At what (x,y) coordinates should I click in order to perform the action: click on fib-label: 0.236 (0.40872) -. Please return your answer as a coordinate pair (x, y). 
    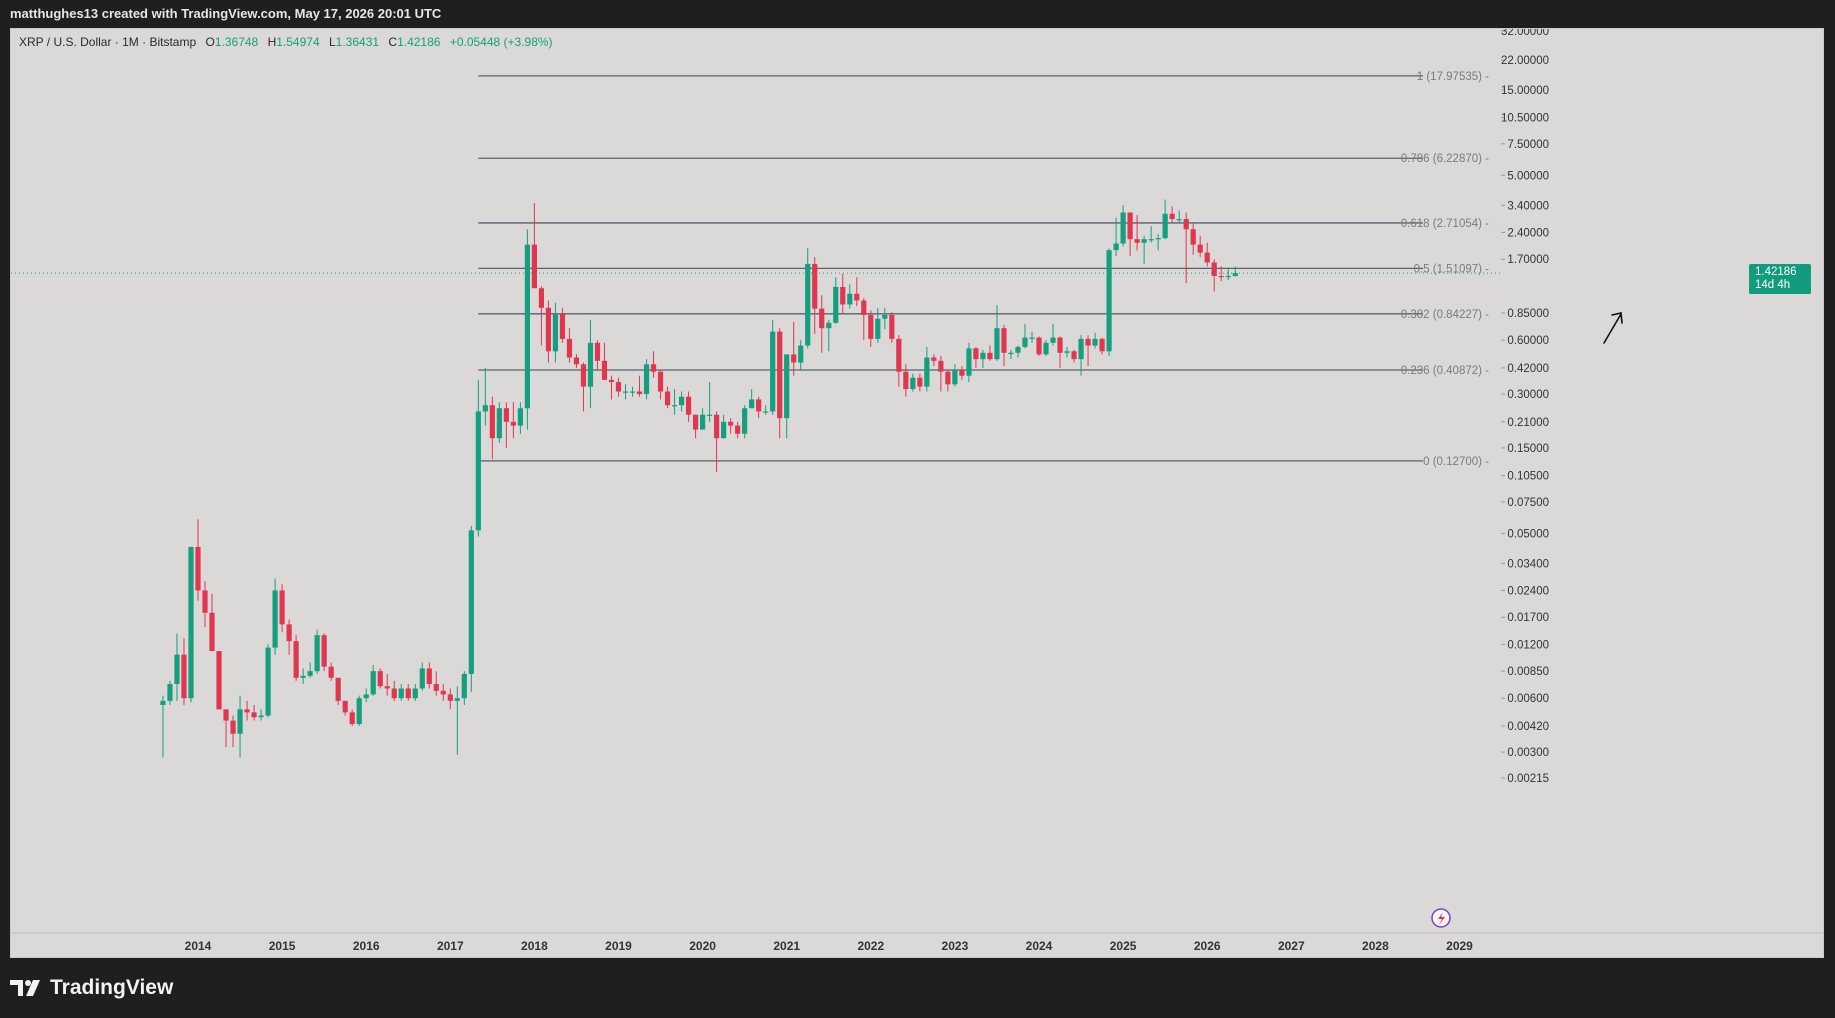
    Looking at the image, I should click on (1445, 371).